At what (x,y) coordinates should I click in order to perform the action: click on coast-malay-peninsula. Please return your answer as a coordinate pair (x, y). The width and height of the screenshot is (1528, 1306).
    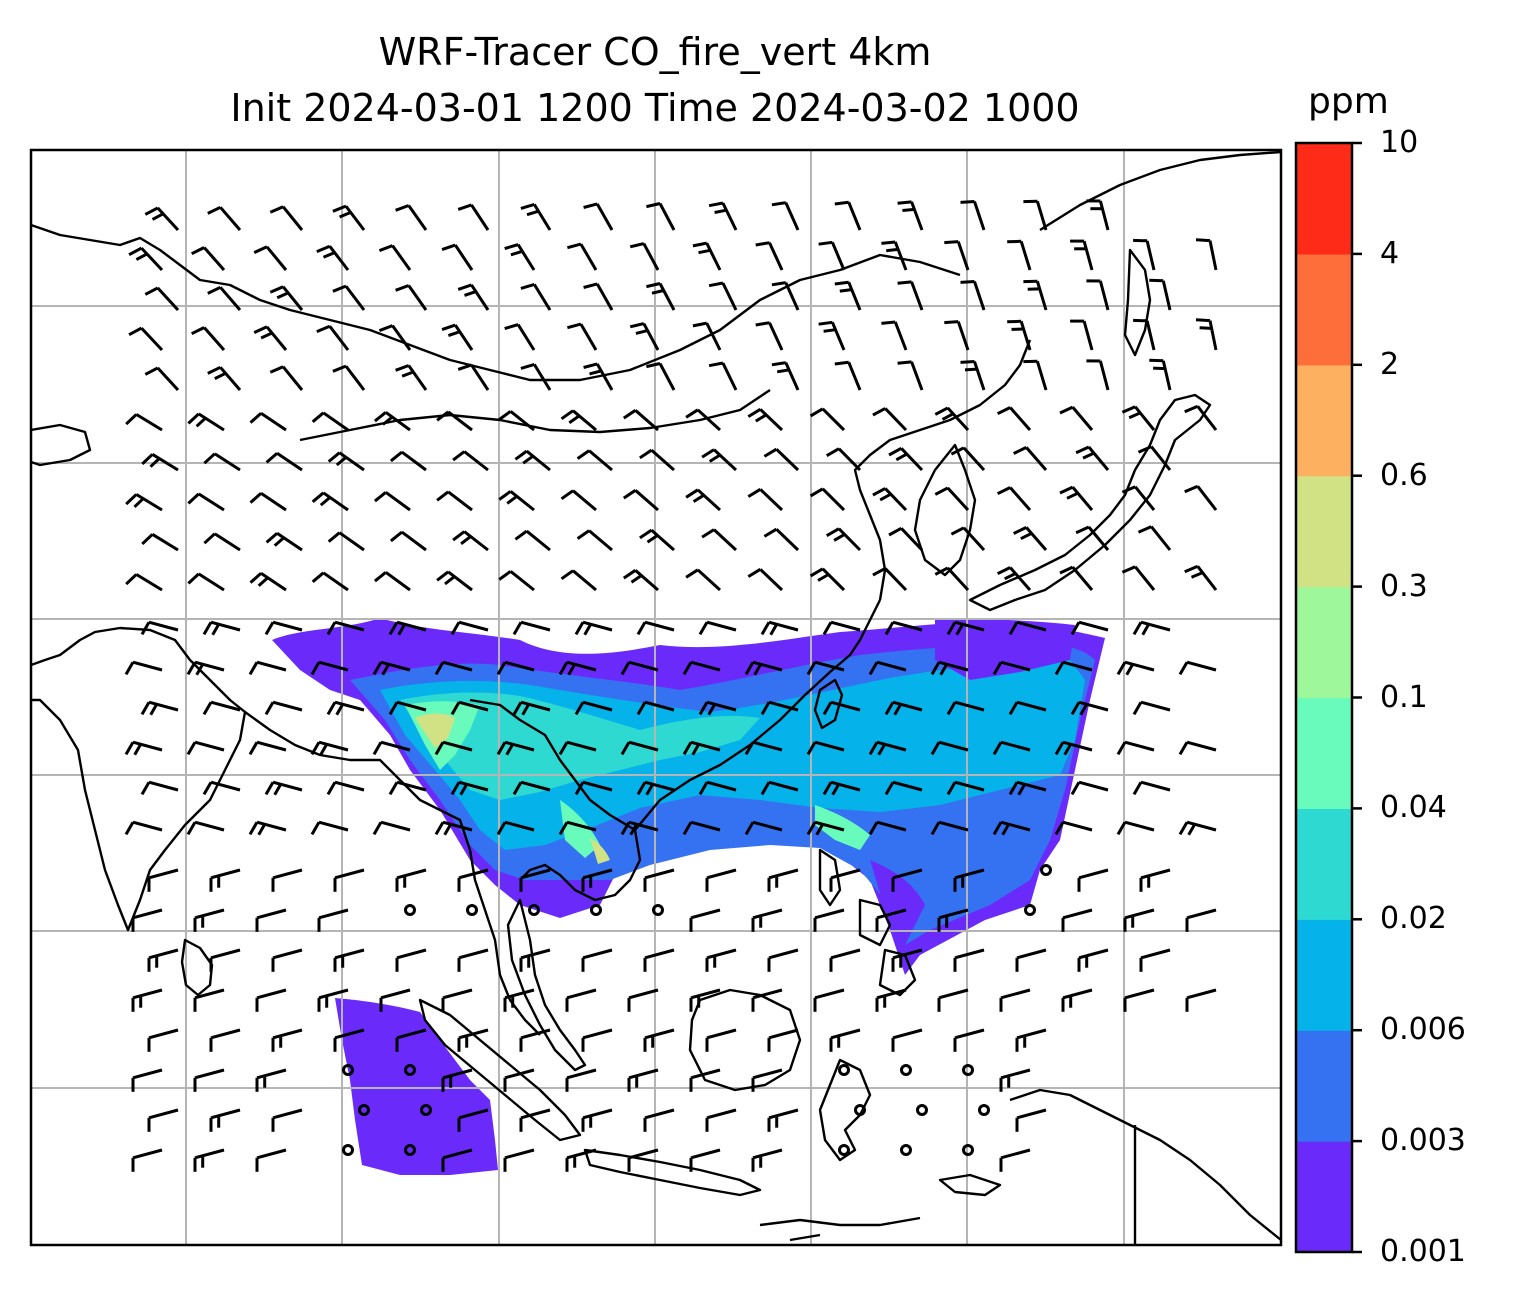
    Looking at the image, I should click on (546, 985).